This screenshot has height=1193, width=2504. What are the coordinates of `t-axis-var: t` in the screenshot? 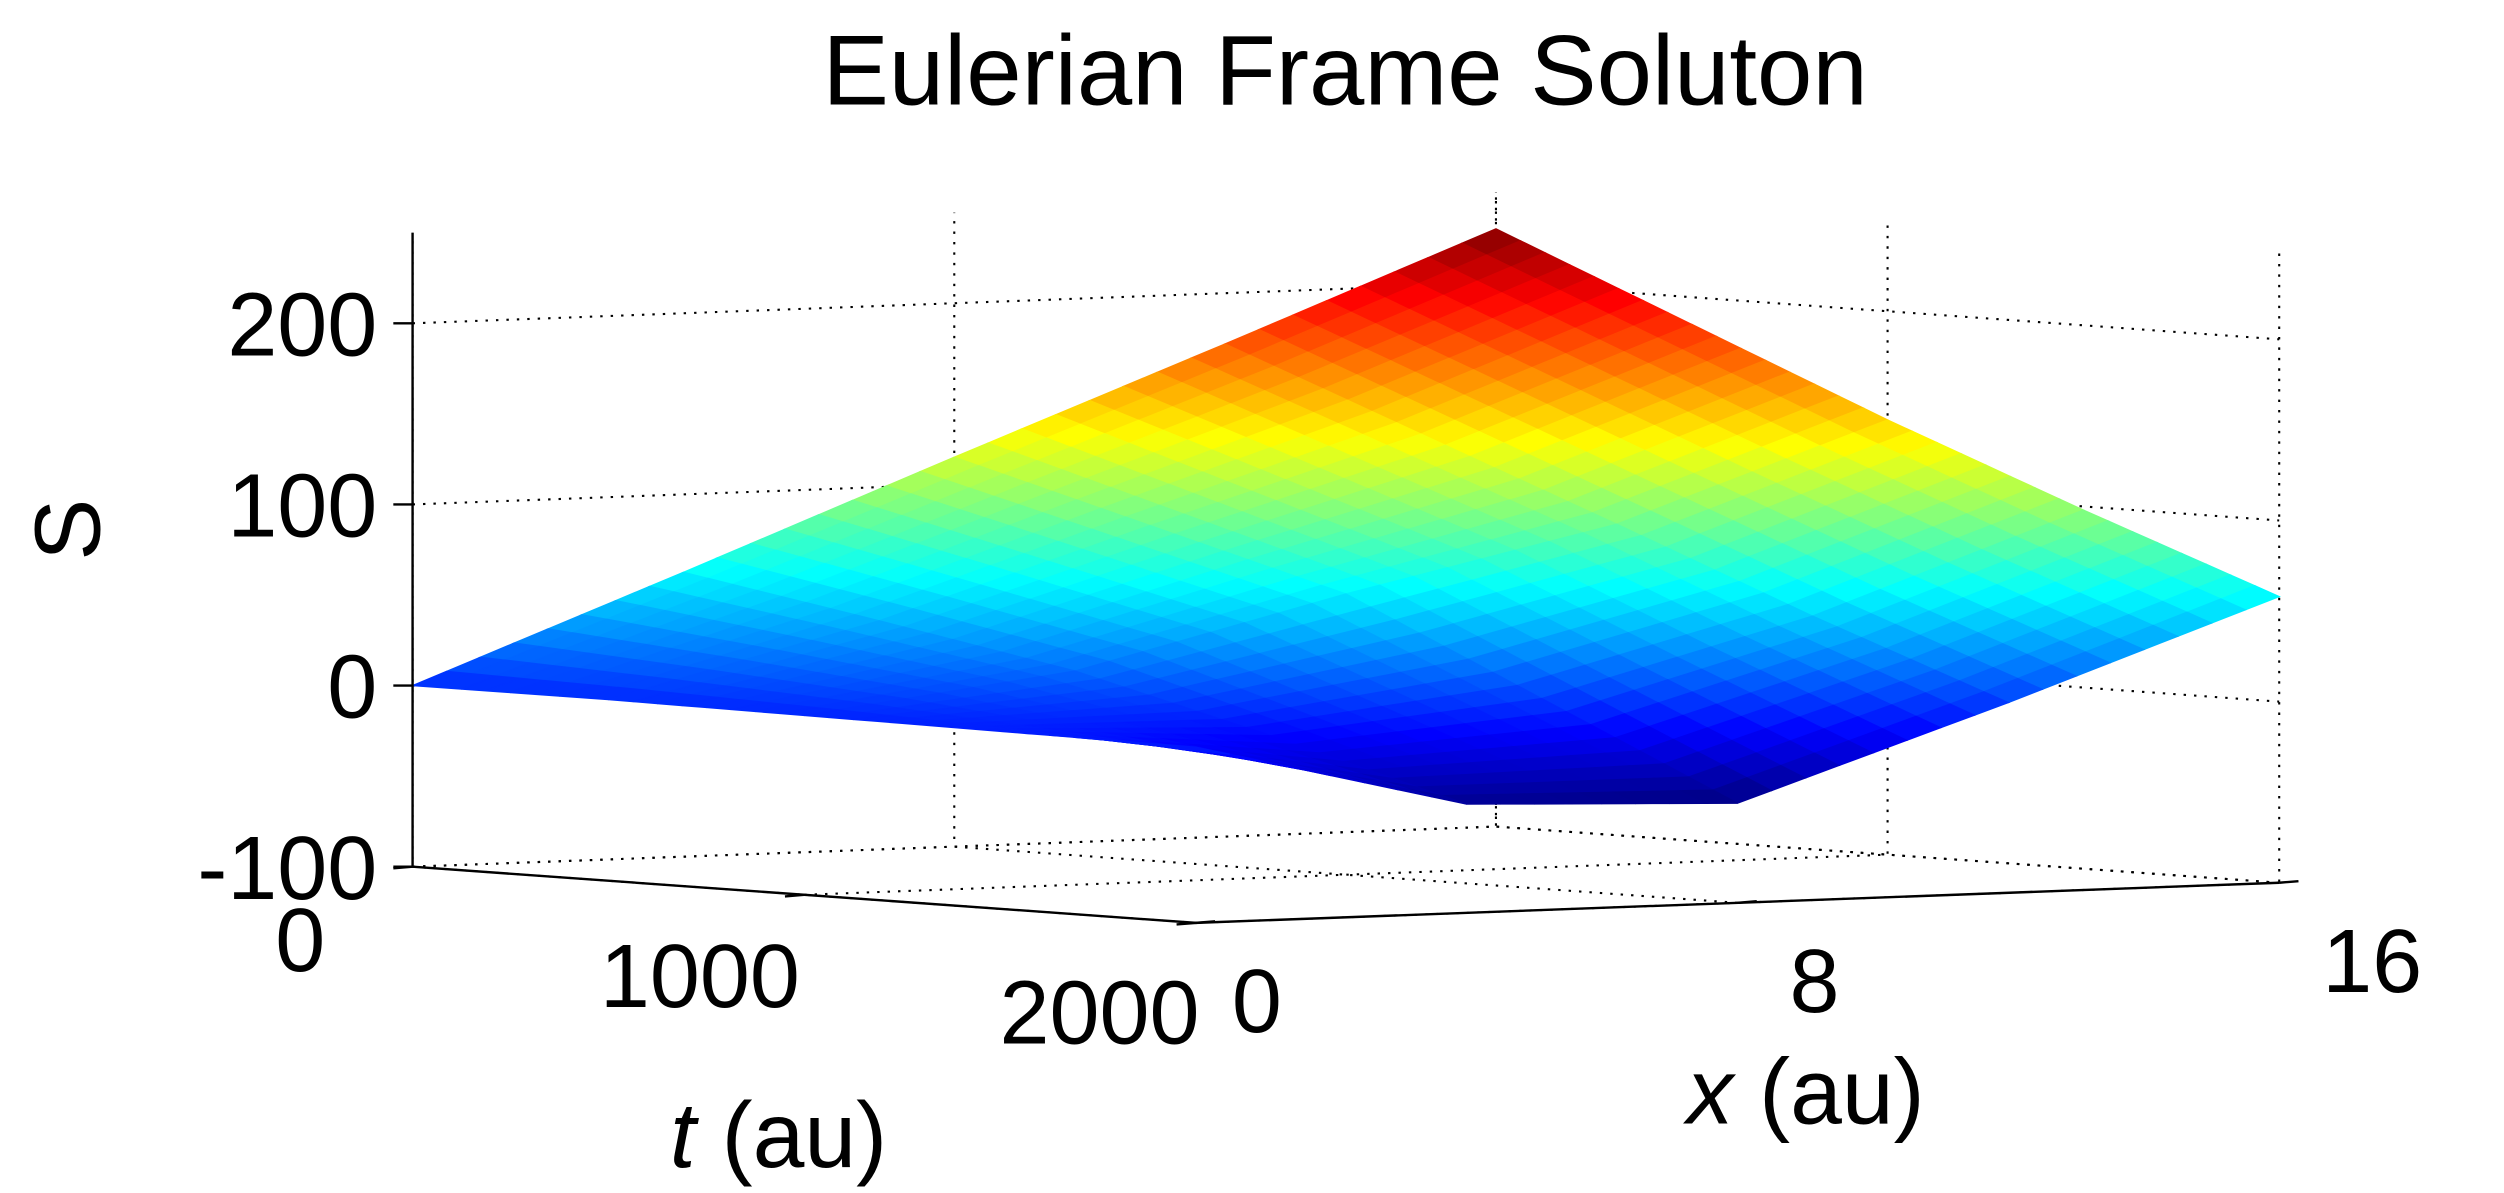 It's located at (685, 1135).